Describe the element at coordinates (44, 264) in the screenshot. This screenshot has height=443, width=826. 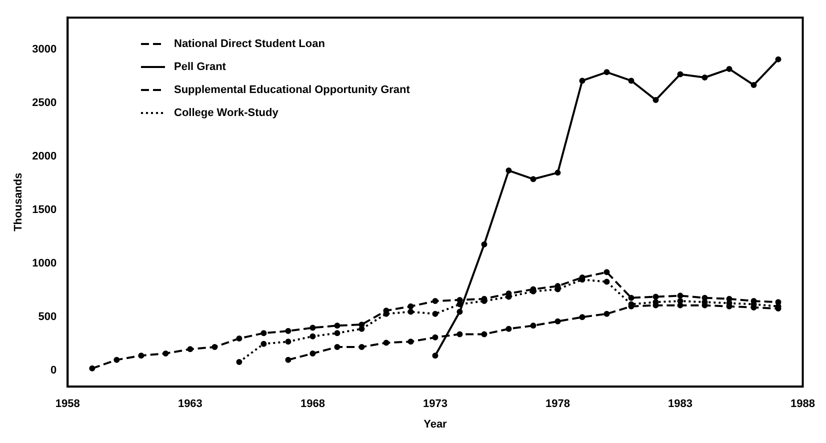
I see `y-tick-label: 1000` at that location.